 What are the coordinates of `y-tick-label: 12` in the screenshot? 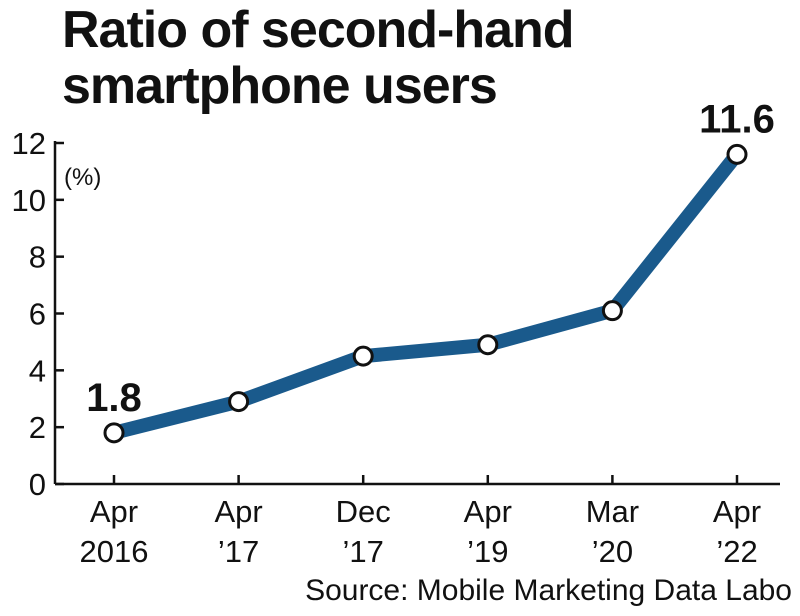 It's located at (29, 143).